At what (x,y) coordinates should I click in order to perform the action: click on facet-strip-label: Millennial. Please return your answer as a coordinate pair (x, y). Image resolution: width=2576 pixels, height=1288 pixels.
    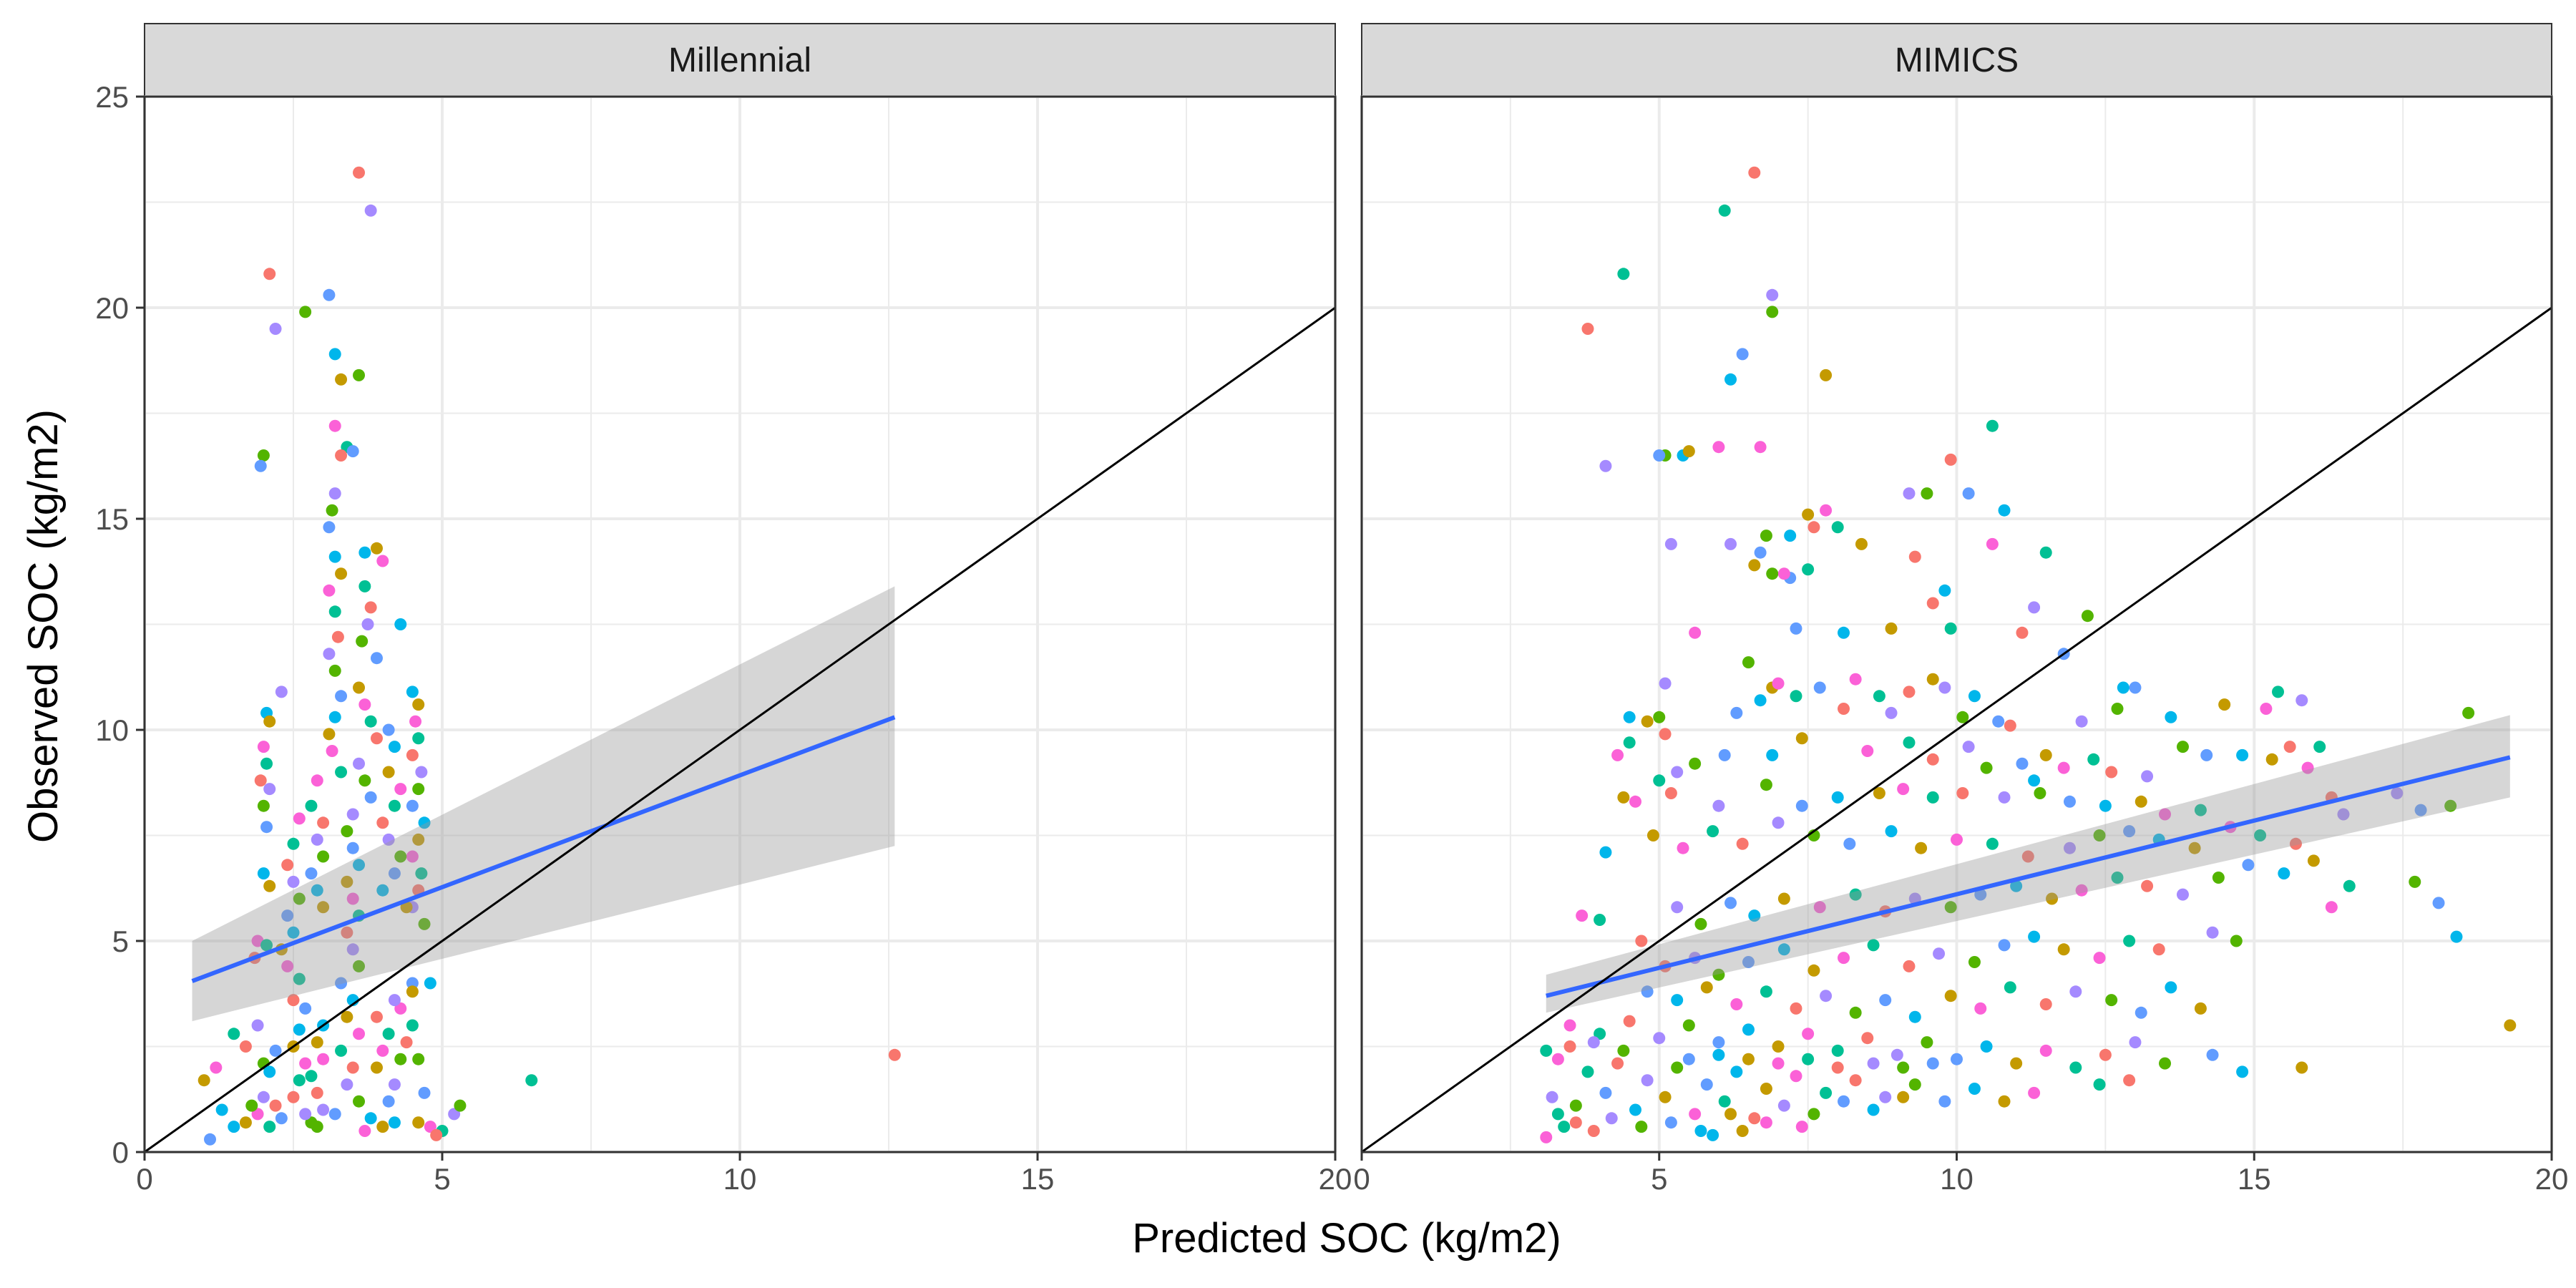
    Looking at the image, I should click on (739, 60).